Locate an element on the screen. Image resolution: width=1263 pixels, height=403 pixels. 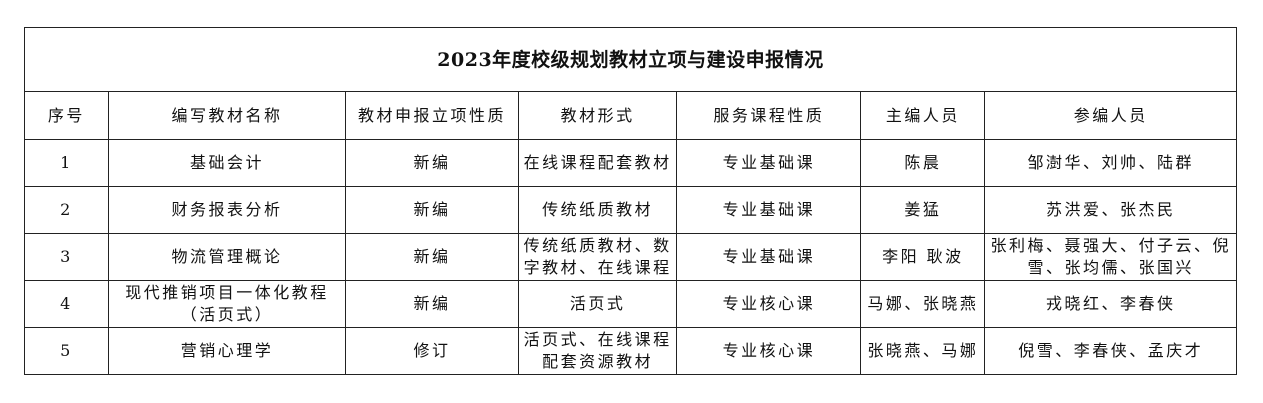
header-textbook-name: 编写教材名称 is located at coordinates (227, 115).